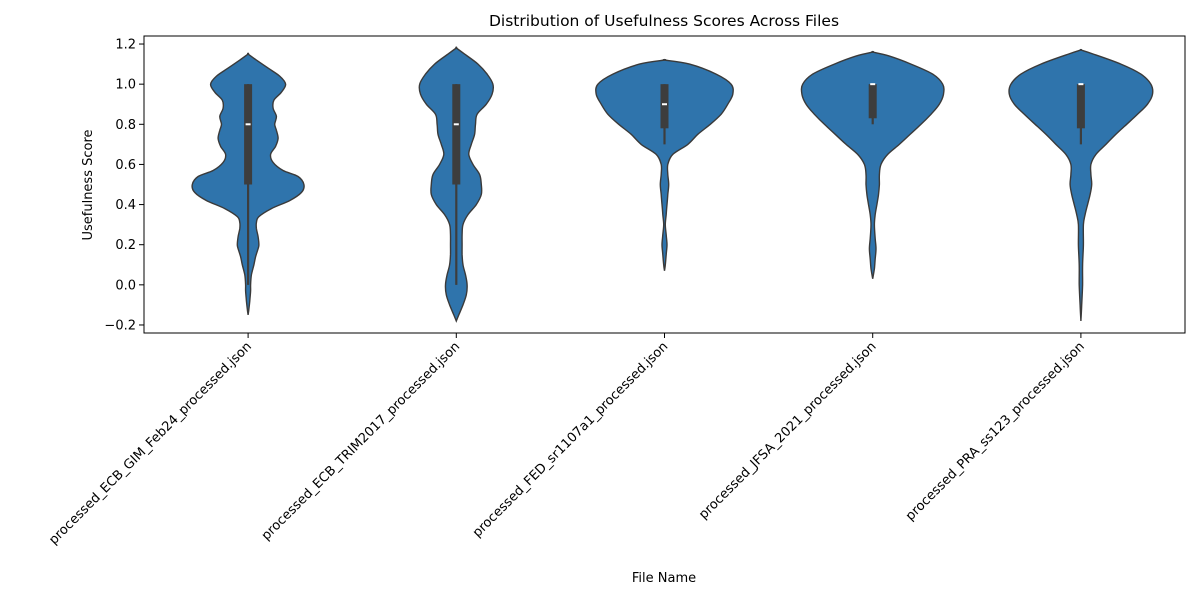 The width and height of the screenshot is (1200, 600). What do you see at coordinates (120, 325) in the screenshot?
I see `y-tick-label: −0.2` at bounding box center [120, 325].